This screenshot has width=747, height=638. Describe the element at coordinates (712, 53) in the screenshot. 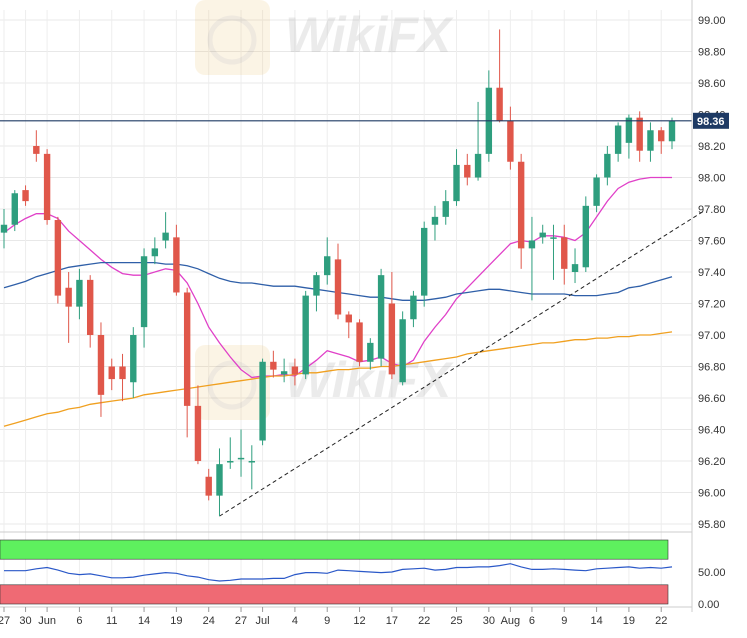

I see `price-tick-label: 98.80` at that location.